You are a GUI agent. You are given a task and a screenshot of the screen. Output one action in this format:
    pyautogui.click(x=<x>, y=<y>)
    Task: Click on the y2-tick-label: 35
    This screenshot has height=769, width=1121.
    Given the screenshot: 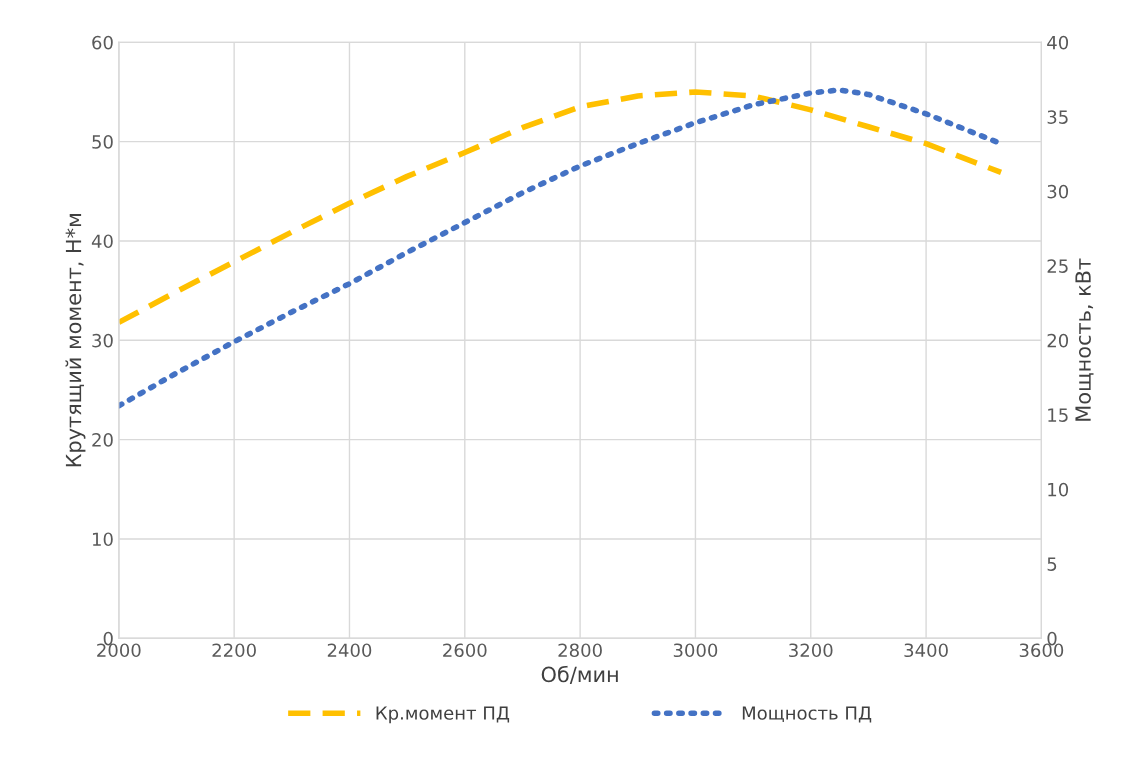 What is the action you would take?
    pyautogui.click(x=1057, y=117)
    